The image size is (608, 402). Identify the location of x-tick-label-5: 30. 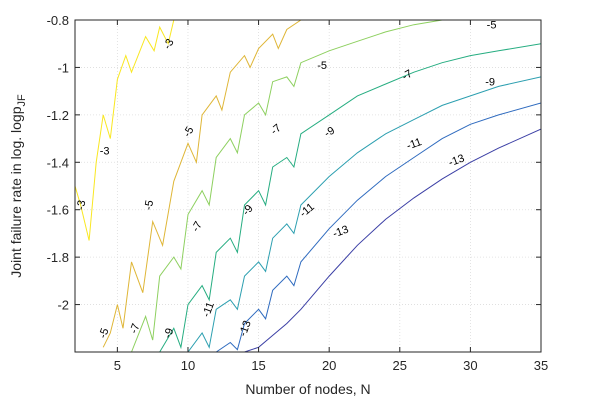
(470, 365).